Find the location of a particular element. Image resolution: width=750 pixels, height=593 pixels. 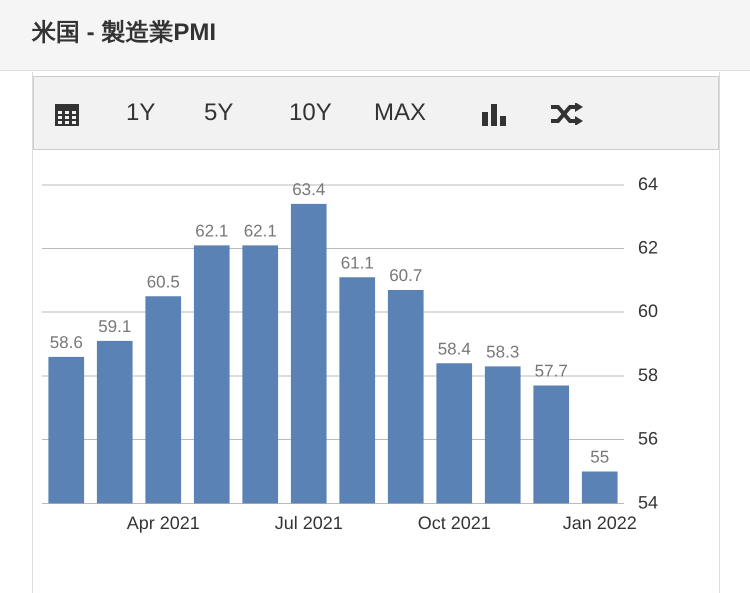

y-tick-label: 64 is located at coordinates (648, 184).